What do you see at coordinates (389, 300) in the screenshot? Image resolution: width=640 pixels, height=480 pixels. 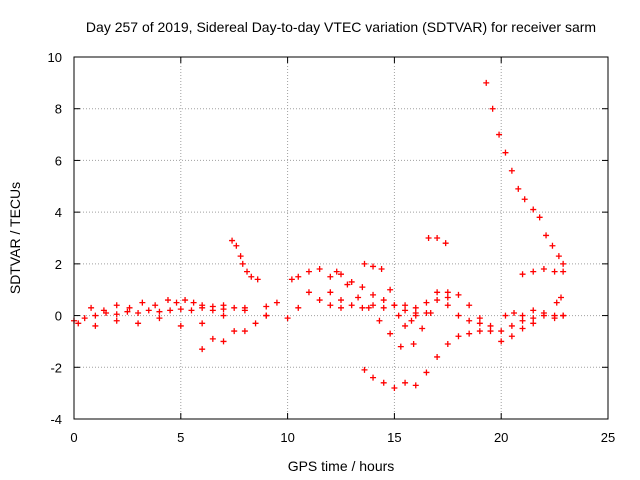 I see `series-sat-g` at bounding box center [389, 300].